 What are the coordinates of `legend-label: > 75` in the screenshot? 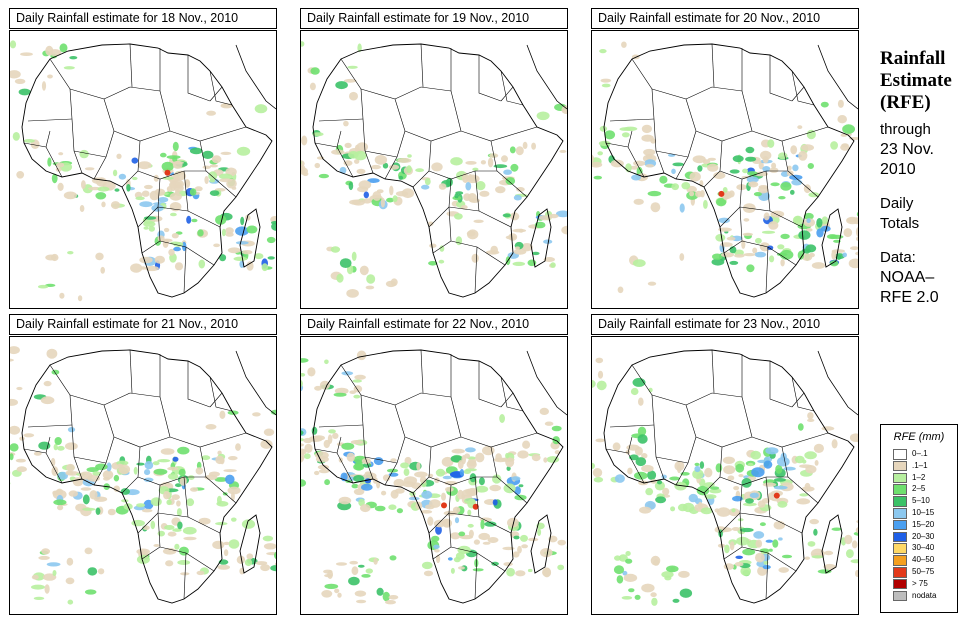 It's located at (920, 583).